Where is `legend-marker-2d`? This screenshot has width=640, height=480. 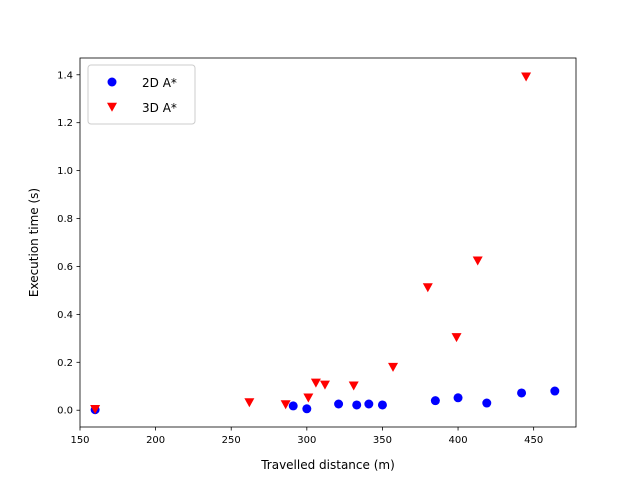 legend-marker-2d is located at coordinates (112, 82).